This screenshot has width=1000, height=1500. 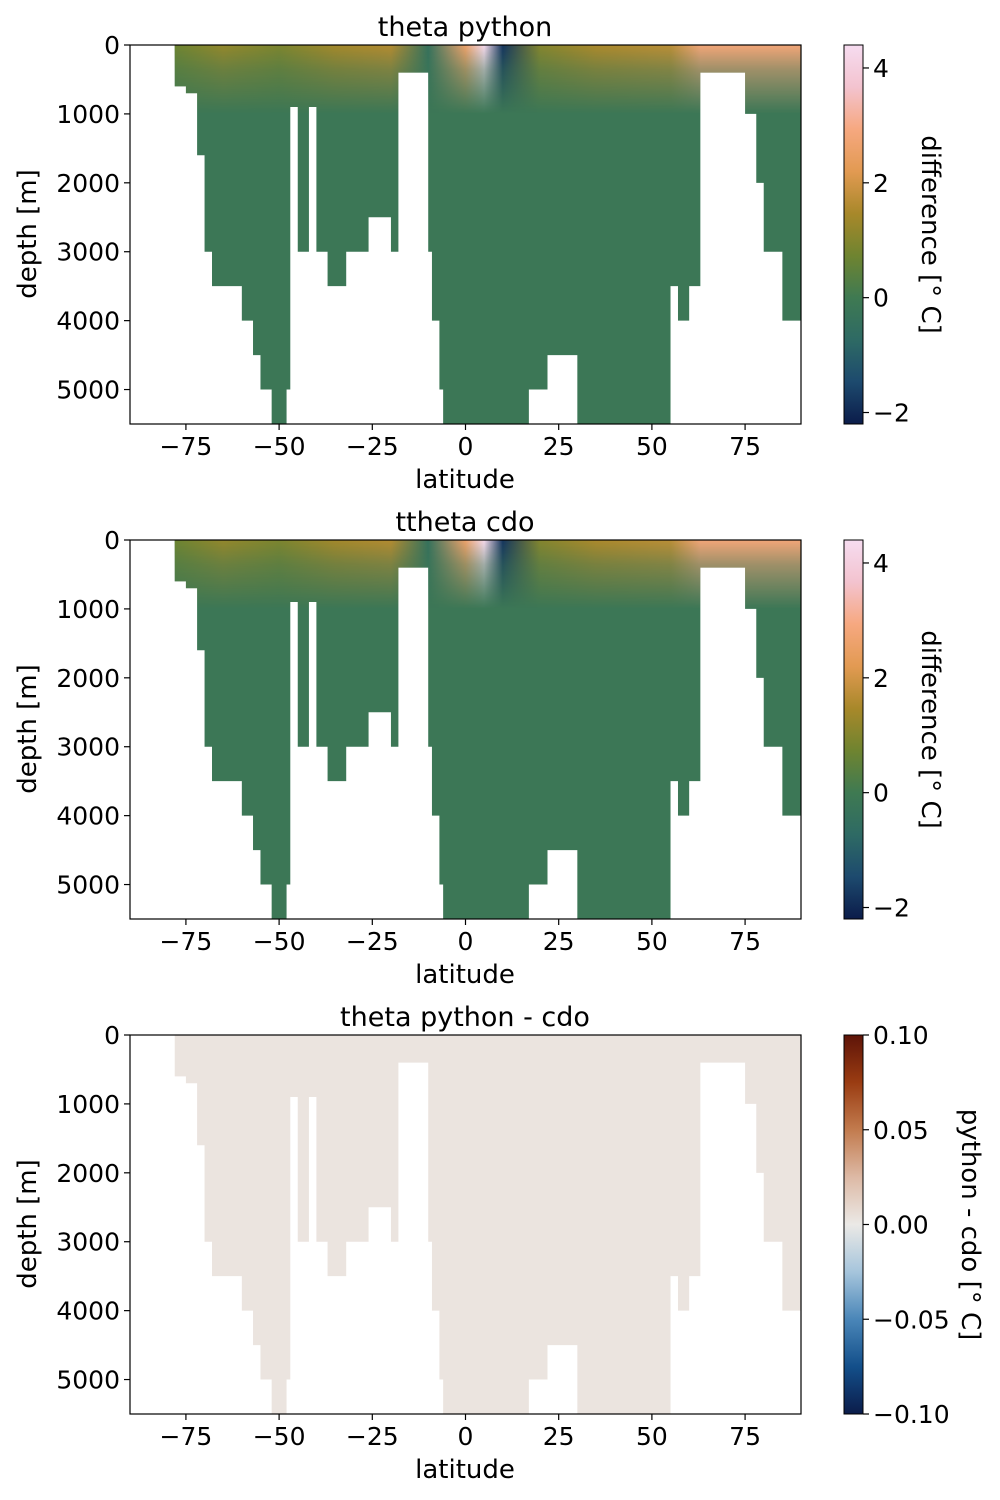 What do you see at coordinates (970, 1225) in the screenshot?
I see `colorbar-label: python - cdo [° C]` at bounding box center [970, 1225].